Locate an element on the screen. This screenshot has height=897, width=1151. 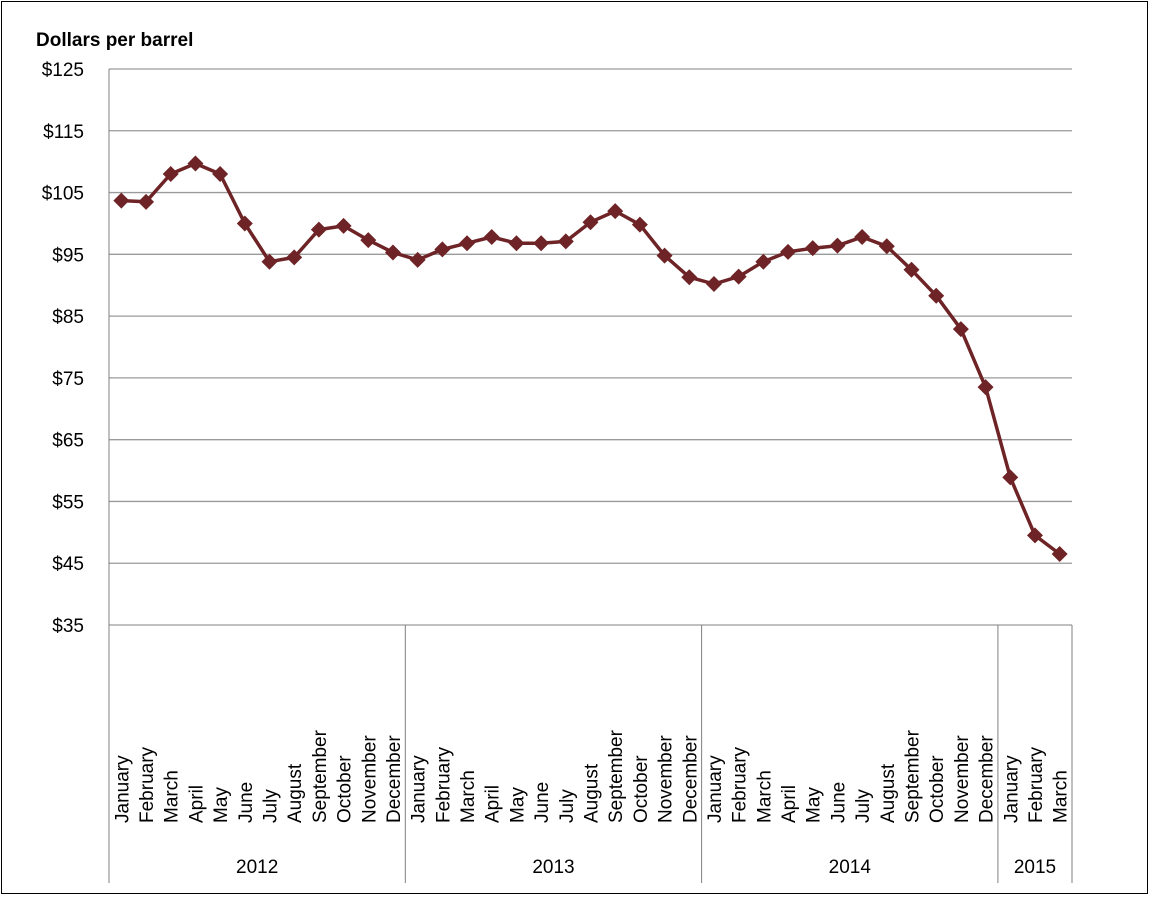
y-tick-label: $55 is located at coordinates (68, 502).